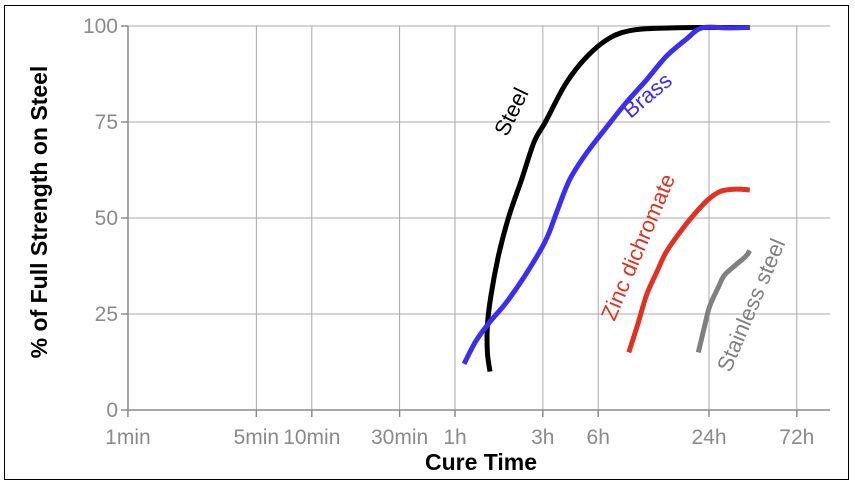 The height and width of the screenshot is (485, 855). I want to click on x-tick-label: 30min, so click(399, 437).